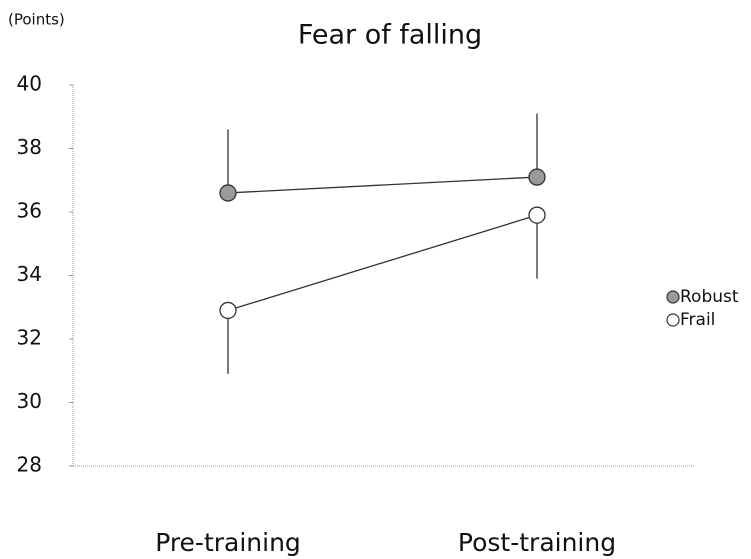  I want to click on y-axis-label: (Points), so click(36, 20).